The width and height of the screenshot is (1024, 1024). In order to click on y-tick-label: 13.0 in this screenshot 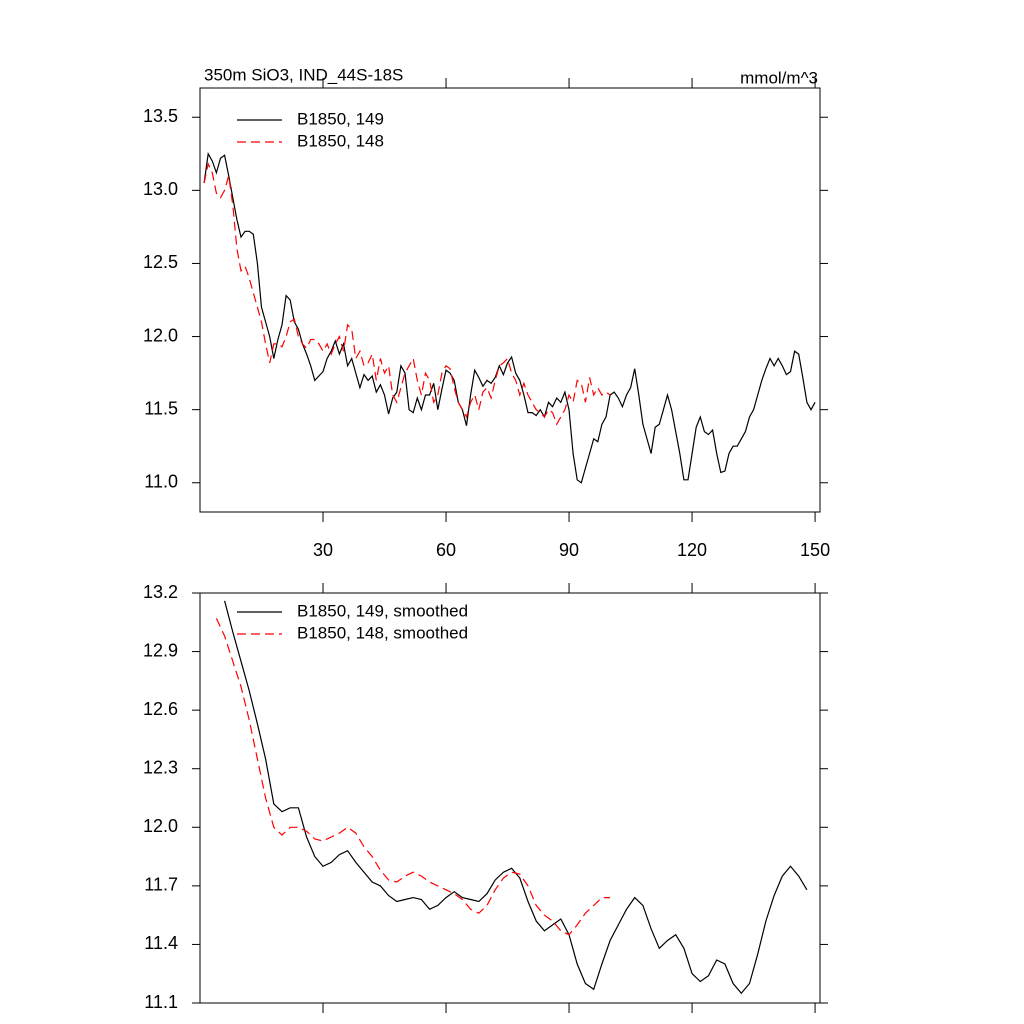, I will do `click(160, 189)`.